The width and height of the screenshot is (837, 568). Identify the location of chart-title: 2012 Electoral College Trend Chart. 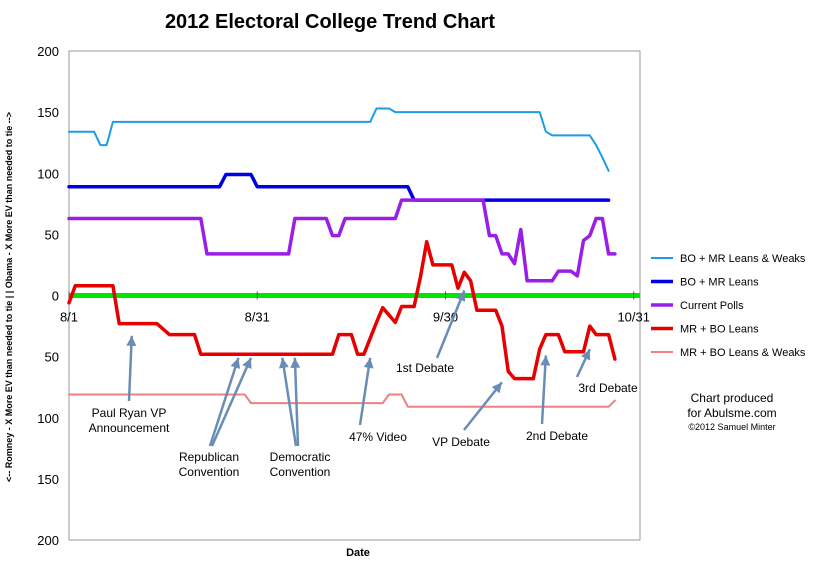
(330, 22).